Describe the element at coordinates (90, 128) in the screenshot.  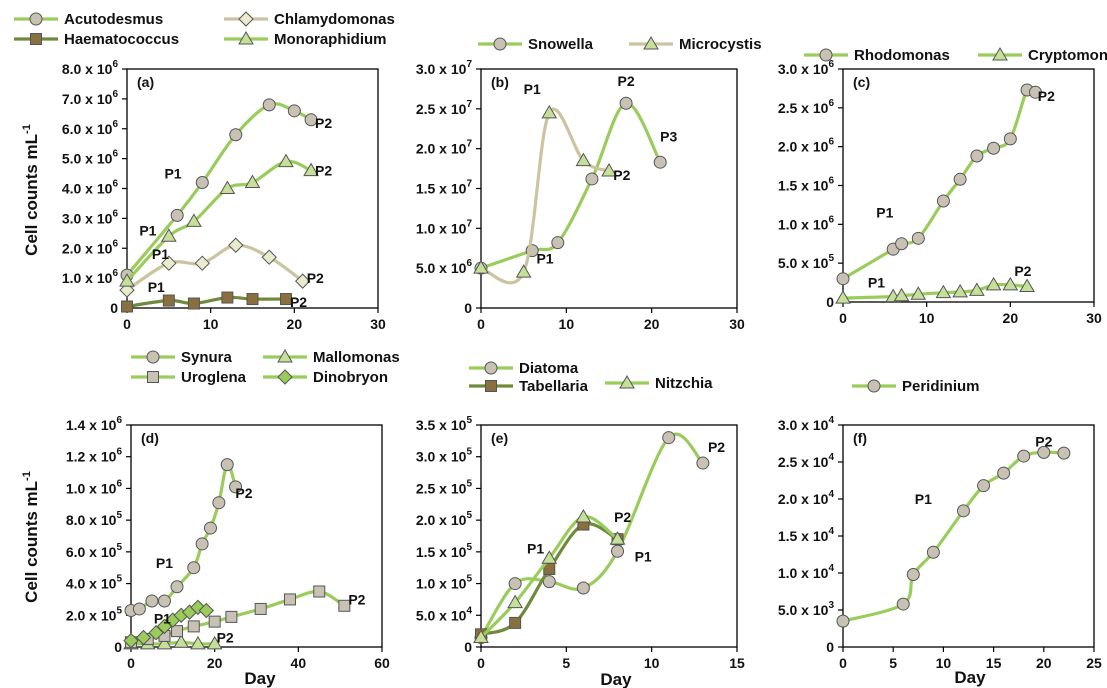
I see `y-tick-label: 6.0 x 10⁶` at that location.